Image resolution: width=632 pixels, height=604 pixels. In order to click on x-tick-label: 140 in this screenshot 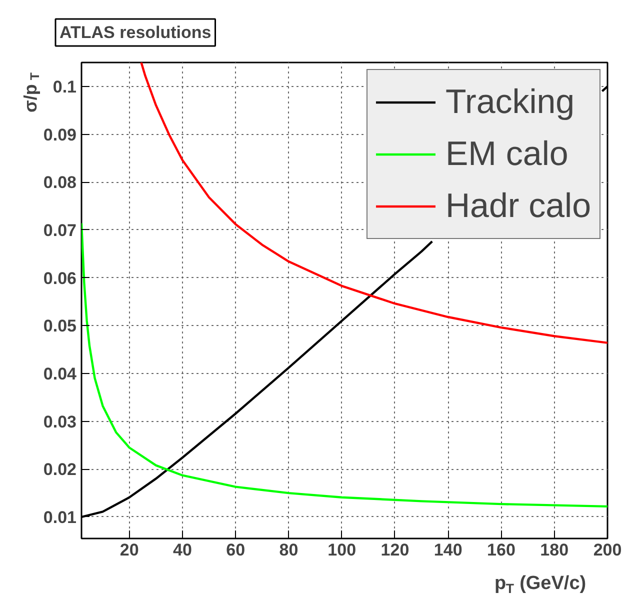, I will do `click(448, 550)`.